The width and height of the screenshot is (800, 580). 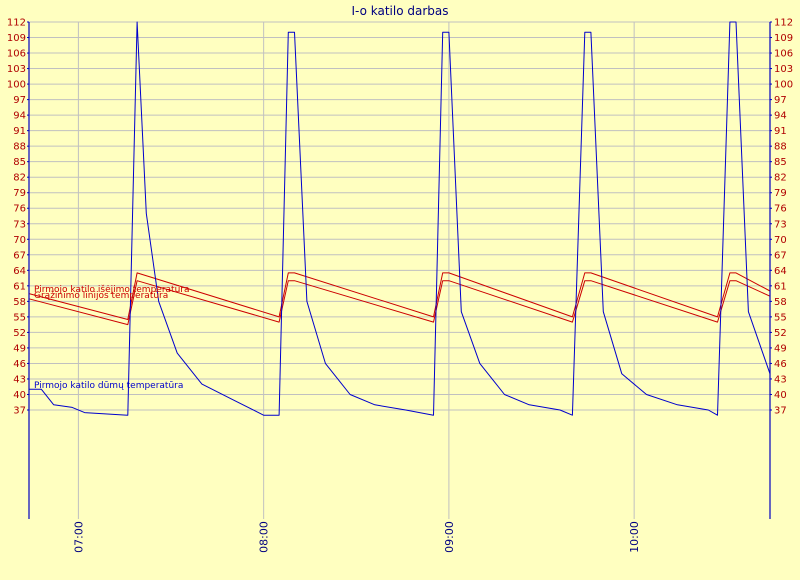 What do you see at coordinates (780, 178) in the screenshot?
I see `y-tick-right: 82` at bounding box center [780, 178].